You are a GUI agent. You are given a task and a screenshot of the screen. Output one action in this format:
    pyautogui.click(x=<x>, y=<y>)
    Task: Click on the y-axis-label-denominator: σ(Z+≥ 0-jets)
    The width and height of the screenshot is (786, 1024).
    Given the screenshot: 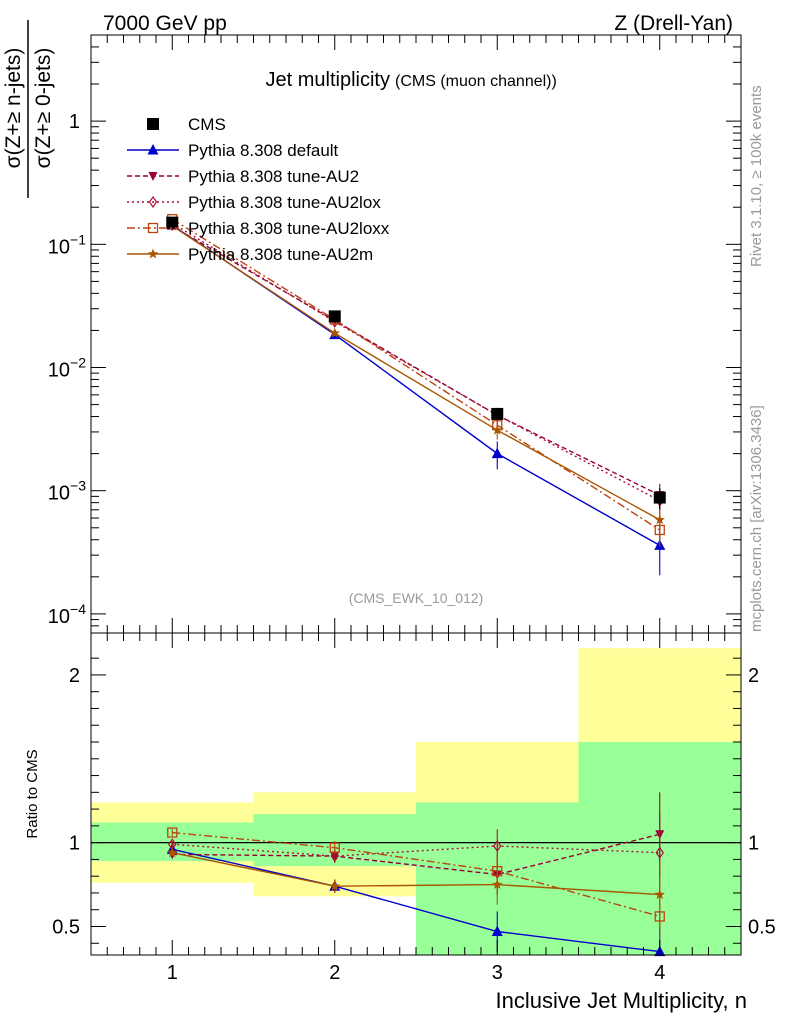 What is the action you would take?
    pyautogui.click(x=43, y=108)
    